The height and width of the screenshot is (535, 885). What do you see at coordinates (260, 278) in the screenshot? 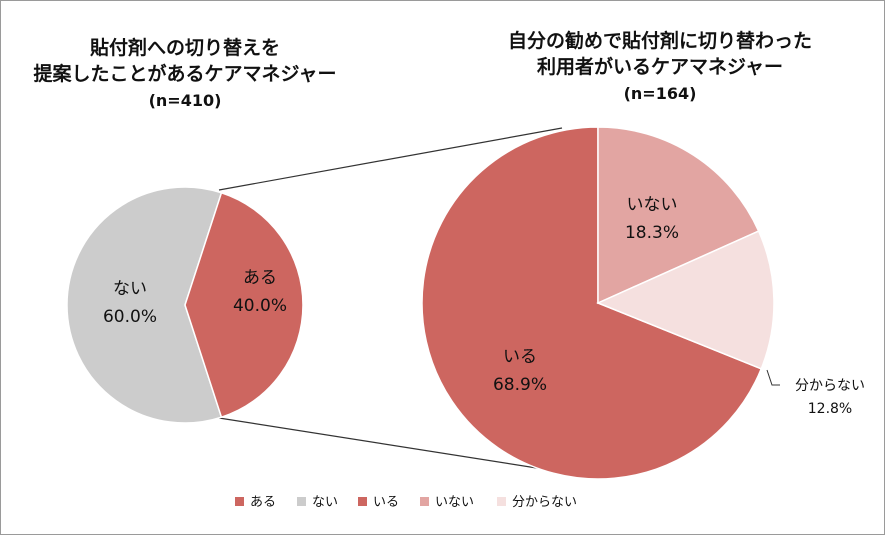
I see `slice-label-aru: ある` at bounding box center [260, 278].